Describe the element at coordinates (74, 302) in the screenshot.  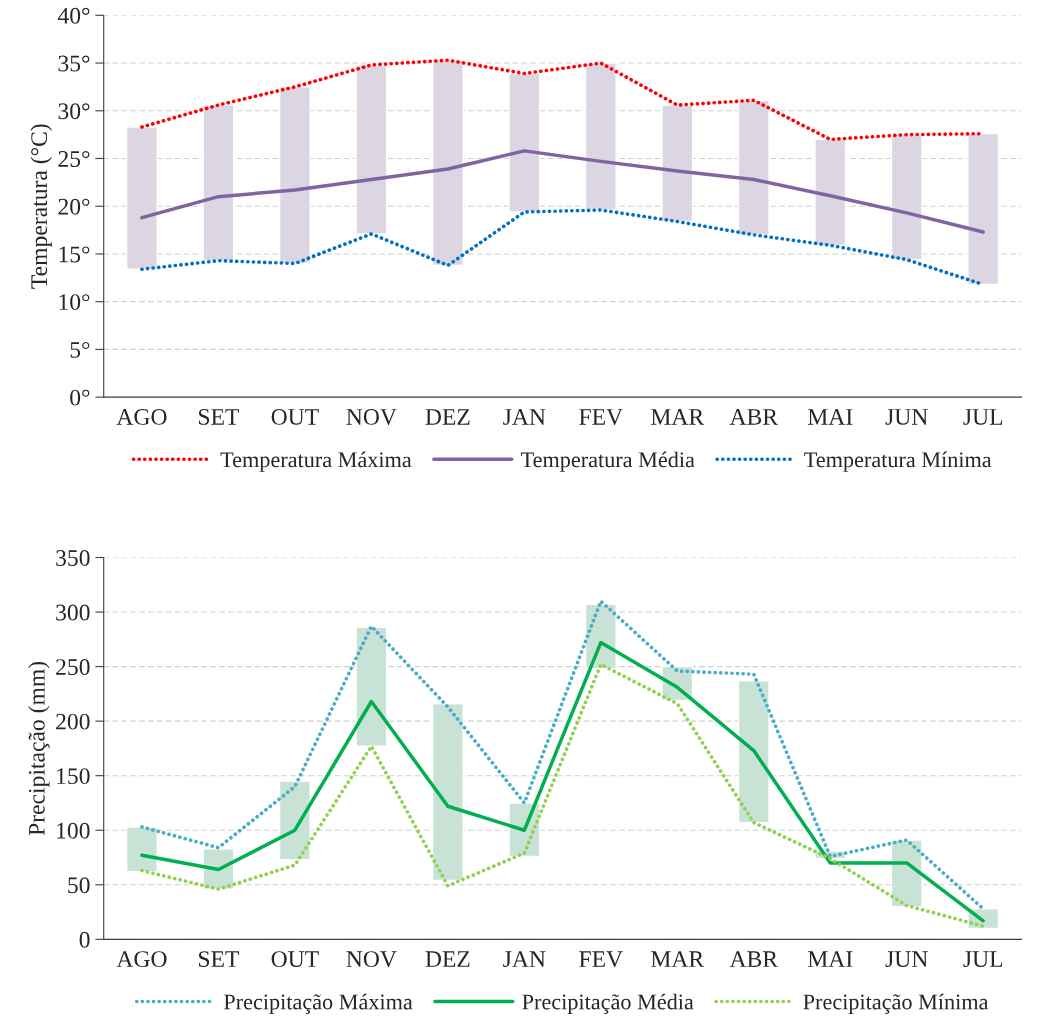
I see `y-tick-label: 10°` at that location.